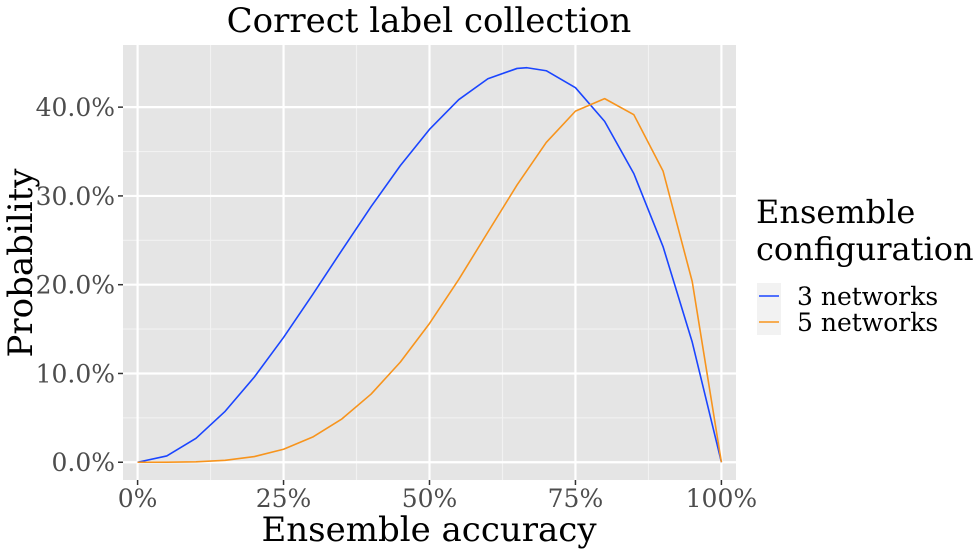 The width and height of the screenshot is (977, 555). Describe the element at coordinates (75, 107) in the screenshot. I see `y-tick-label: 40.0%` at that location.